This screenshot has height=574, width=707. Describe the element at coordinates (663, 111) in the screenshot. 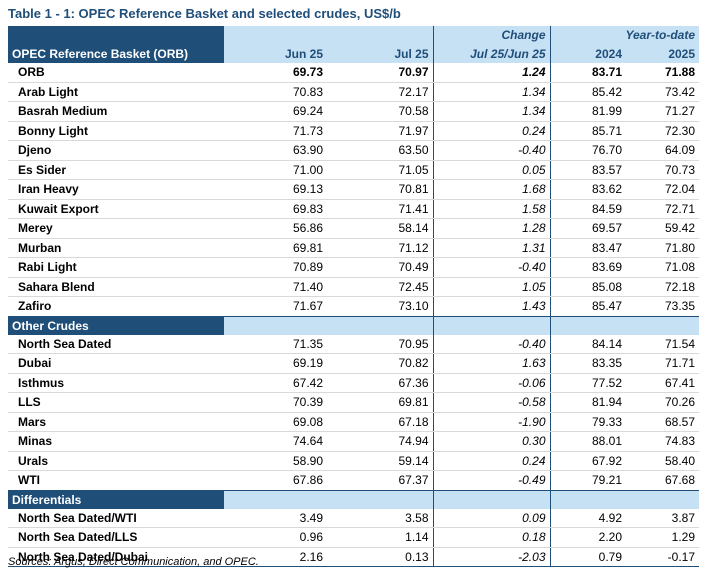

I see `value-ytd-2025: 71.27` at that location.